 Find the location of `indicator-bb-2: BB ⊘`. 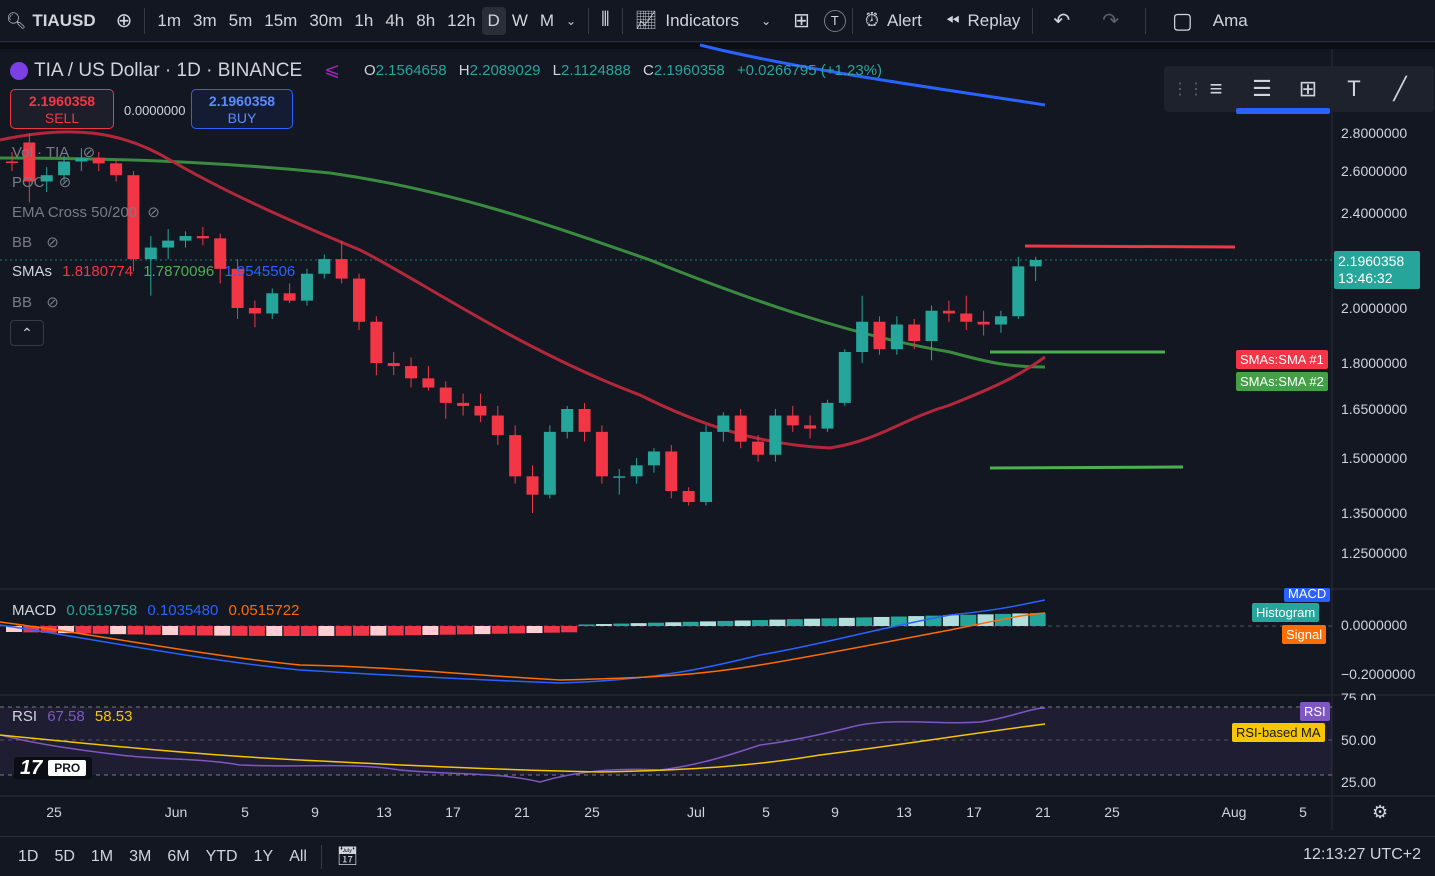

indicator-bb-2: BB ⊘ is located at coordinates (35, 302).